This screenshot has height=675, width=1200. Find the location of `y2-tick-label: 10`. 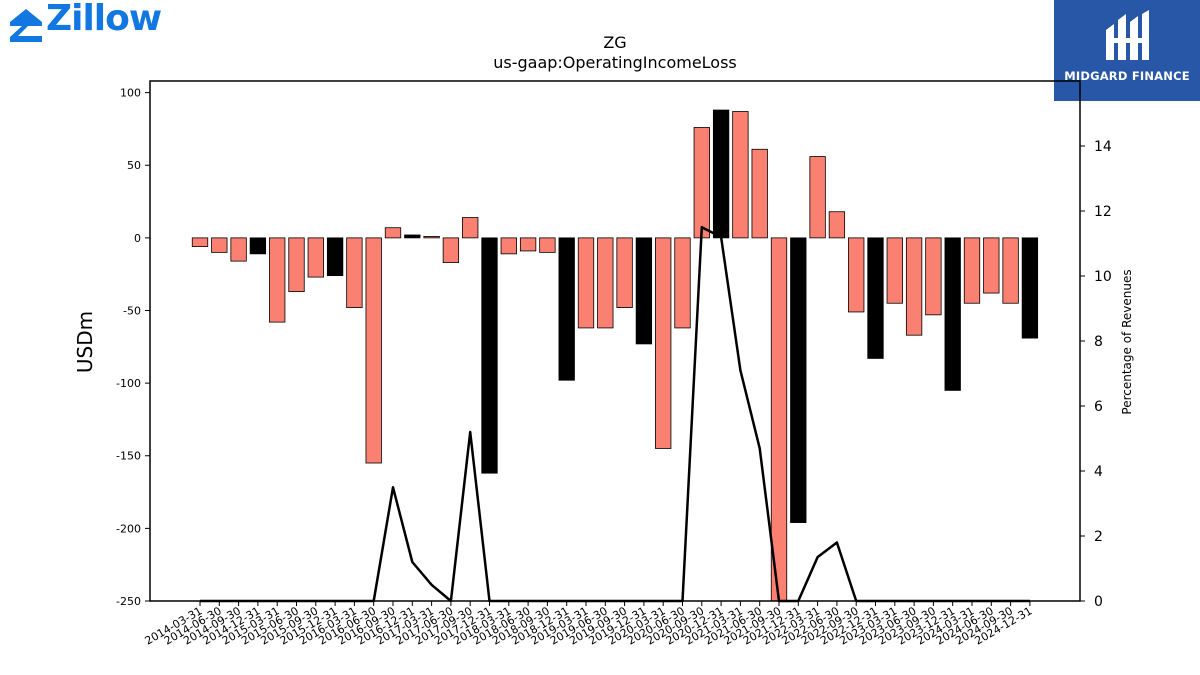

y2-tick-label: 10 is located at coordinates (1103, 277).